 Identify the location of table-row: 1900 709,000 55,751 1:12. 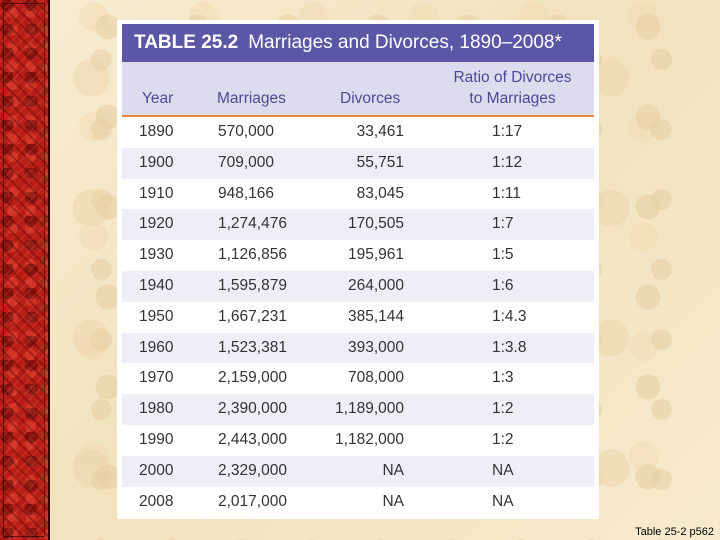
(358, 163).